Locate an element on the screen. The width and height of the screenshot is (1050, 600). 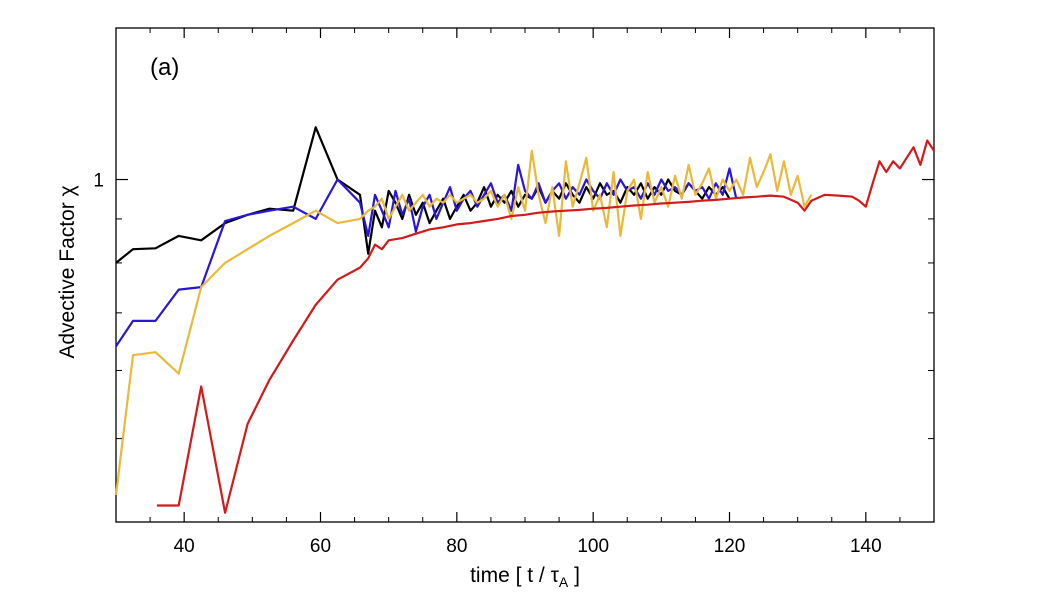
x-axis-title-subscript: A is located at coordinates (564, 582).